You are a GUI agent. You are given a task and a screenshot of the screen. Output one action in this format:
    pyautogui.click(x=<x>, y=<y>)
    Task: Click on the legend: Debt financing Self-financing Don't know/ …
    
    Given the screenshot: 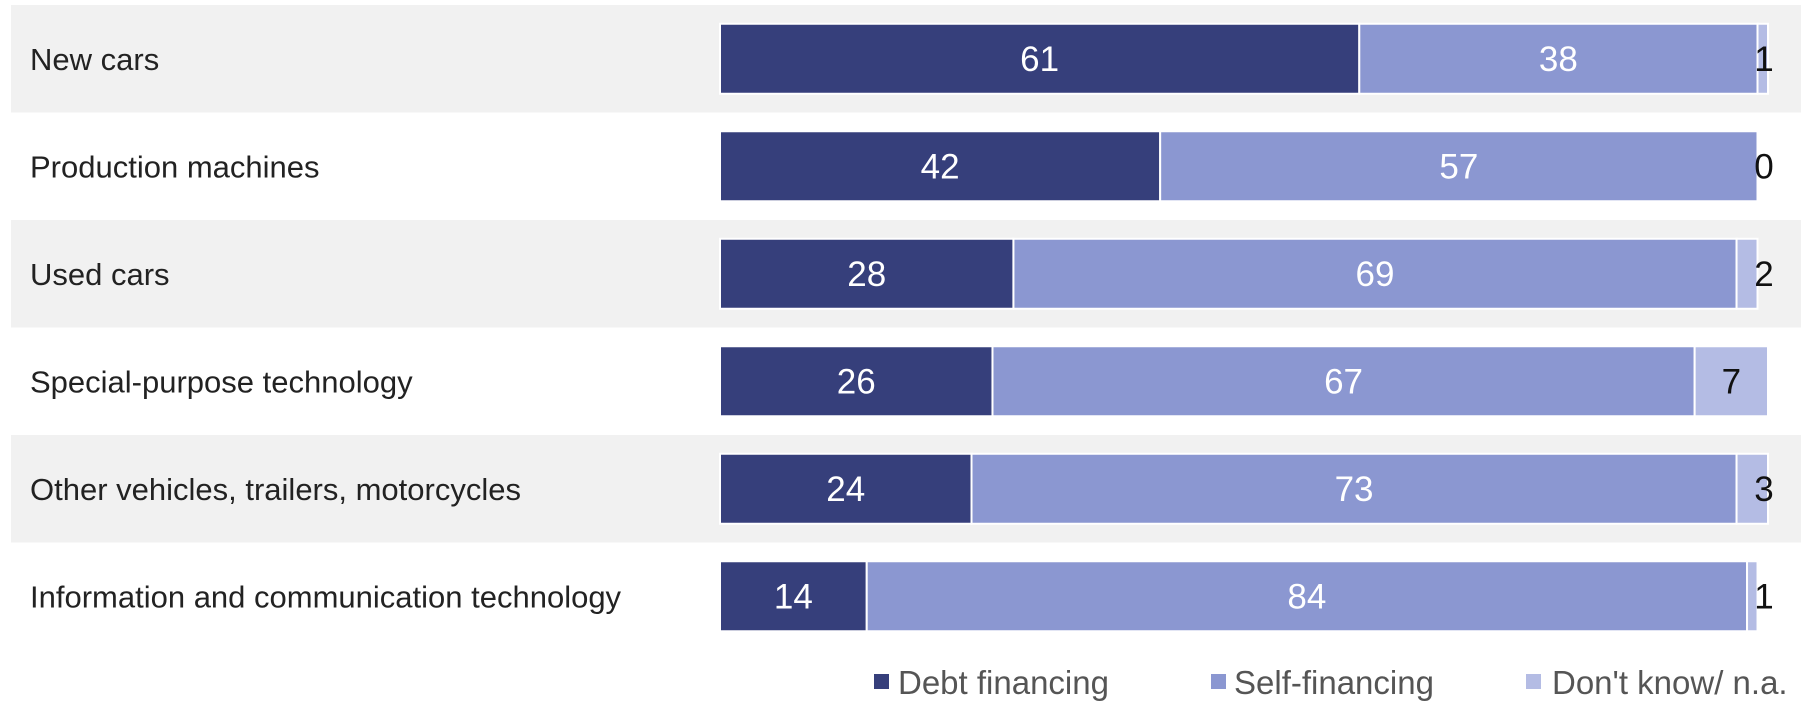 What is the action you would take?
    pyautogui.click(x=1331, y=682)
    